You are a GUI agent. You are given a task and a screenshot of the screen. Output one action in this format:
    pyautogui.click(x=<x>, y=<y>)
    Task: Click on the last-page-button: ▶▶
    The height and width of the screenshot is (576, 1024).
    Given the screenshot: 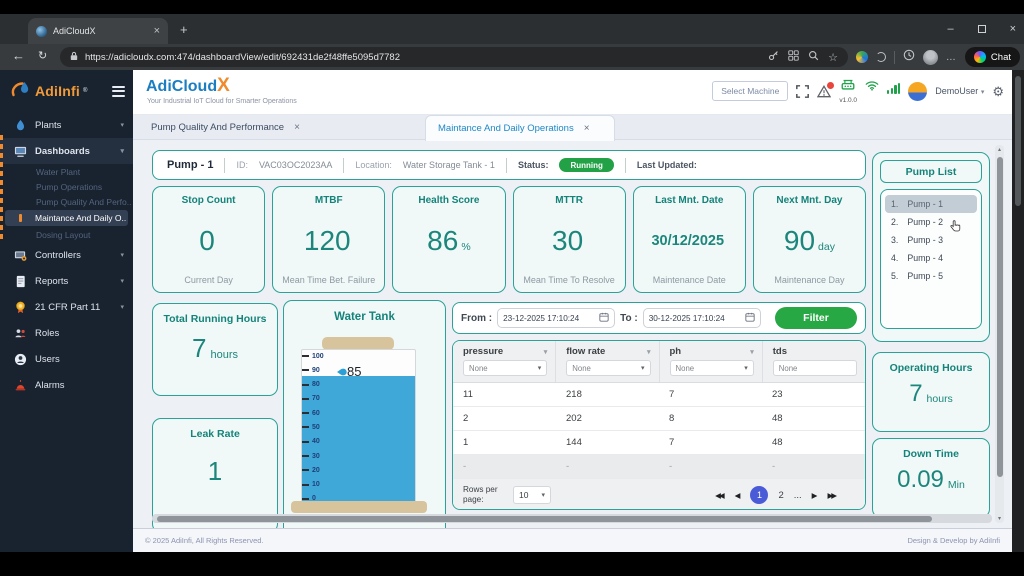 What is the action you would take?
    pyautogui.click(x=831, y=495)
    